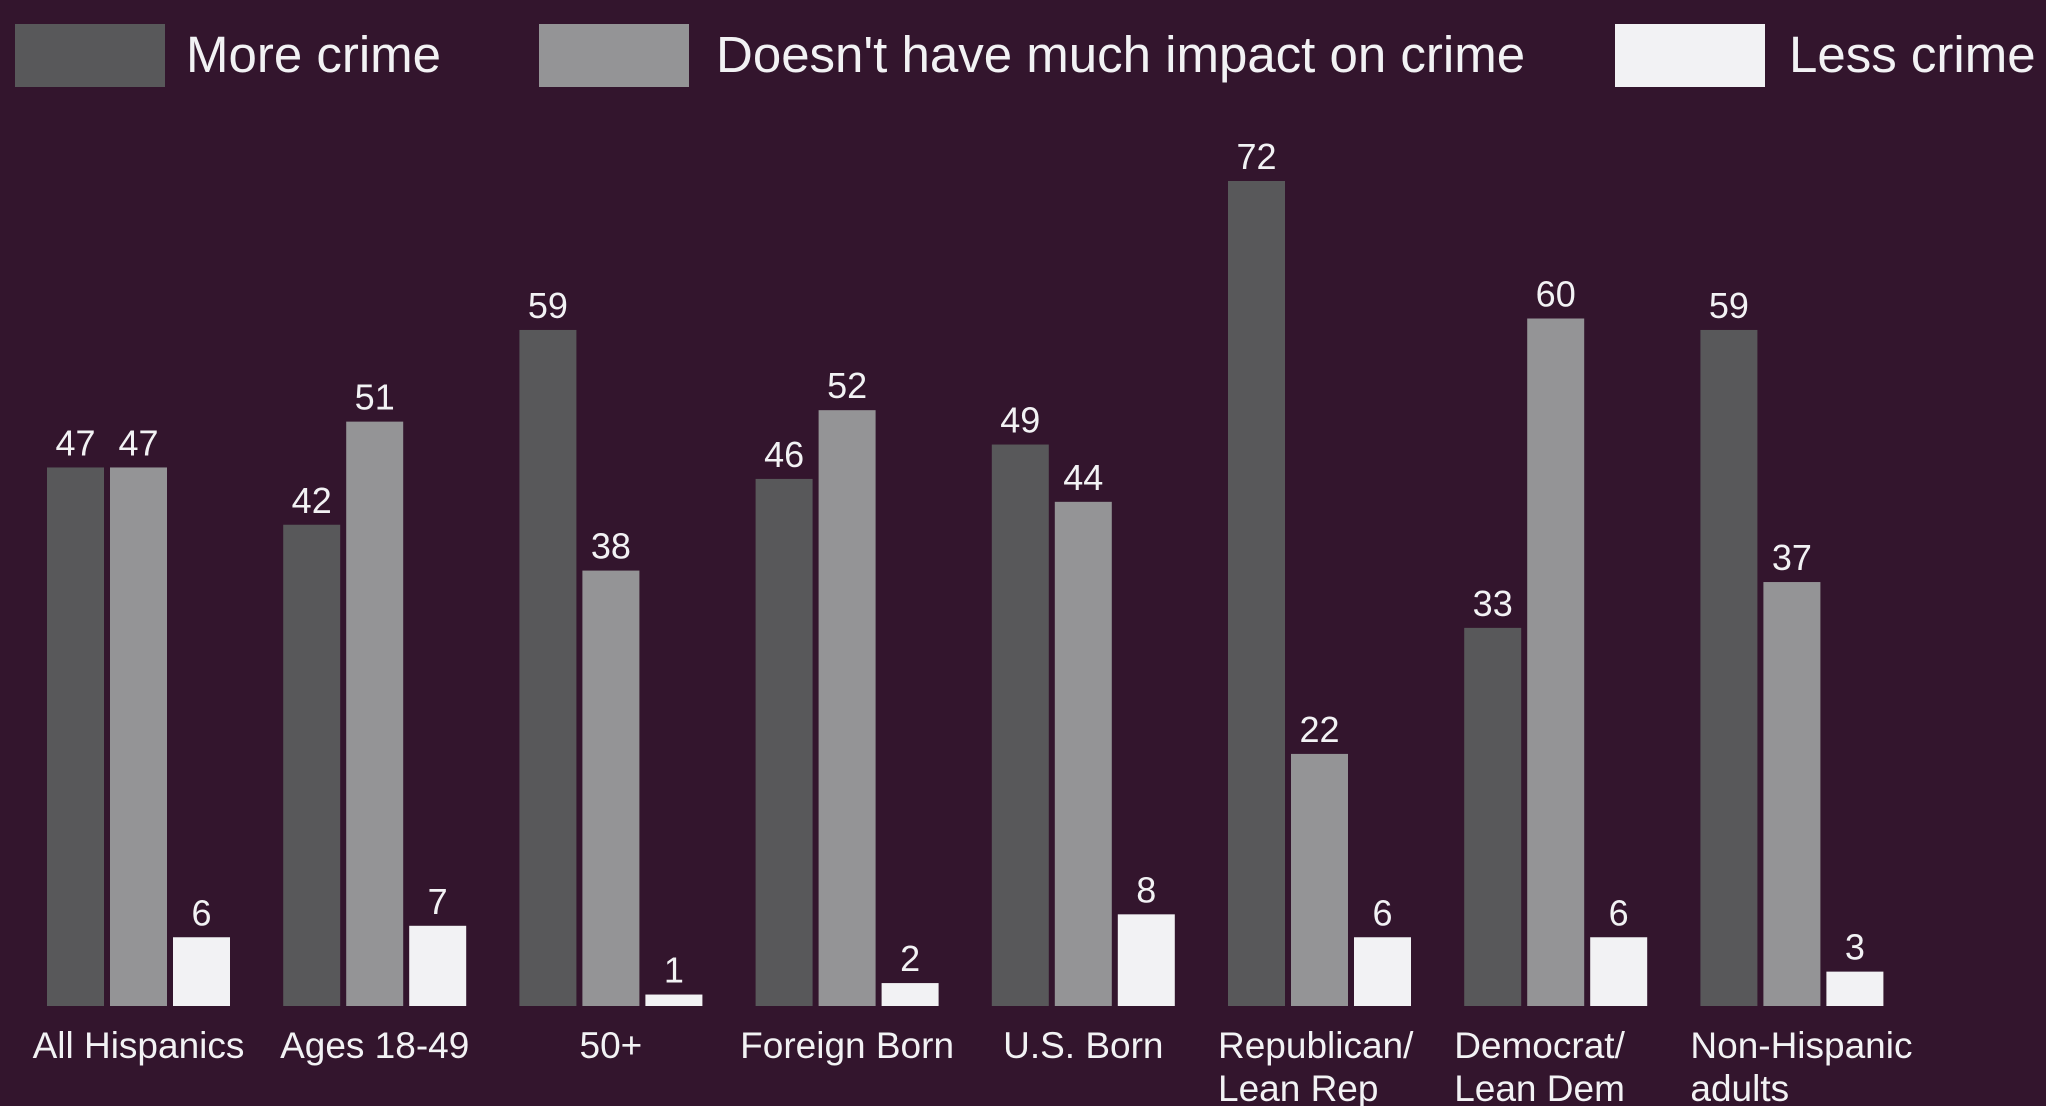 The image size is (2046, 1106). What do you see at coordinates (1855, 947) in the screenshot?
I see `value-label-non-hispanic-adults-less-crime: 3` at bounding box center [1855, 947].